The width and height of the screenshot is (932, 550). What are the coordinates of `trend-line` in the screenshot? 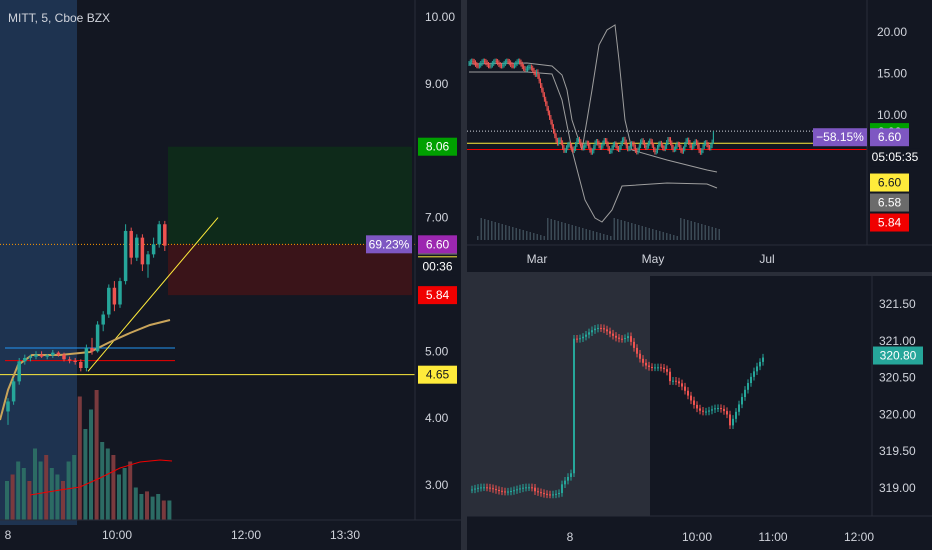 It's located at (153, 294).